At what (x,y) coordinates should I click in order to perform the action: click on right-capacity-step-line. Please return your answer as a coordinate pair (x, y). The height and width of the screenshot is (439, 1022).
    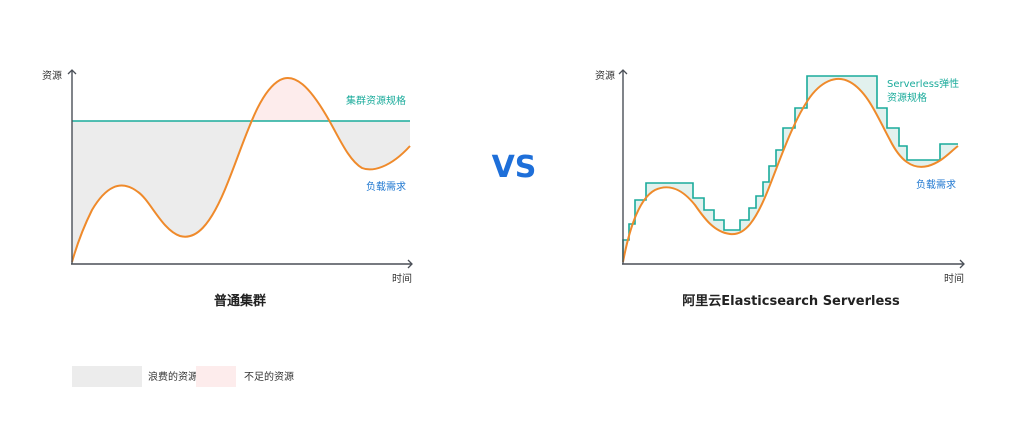
    Looking at the image, I should click on (790, 168).